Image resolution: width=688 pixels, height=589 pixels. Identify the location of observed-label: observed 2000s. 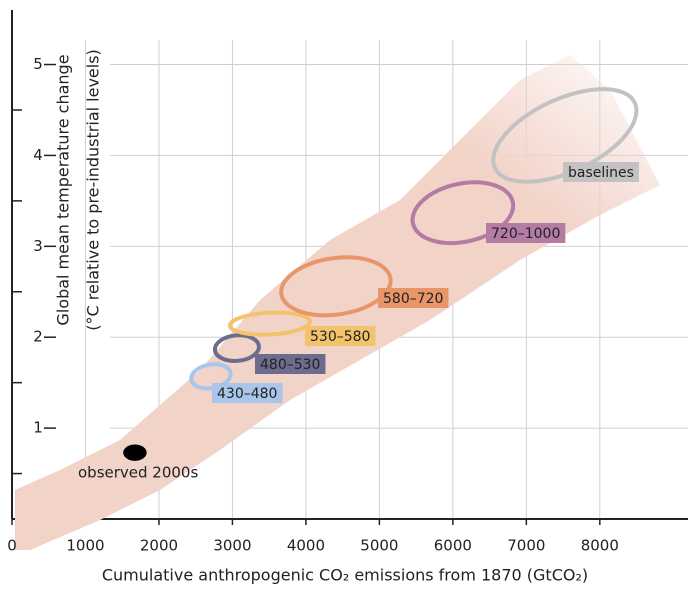
(138, 473).